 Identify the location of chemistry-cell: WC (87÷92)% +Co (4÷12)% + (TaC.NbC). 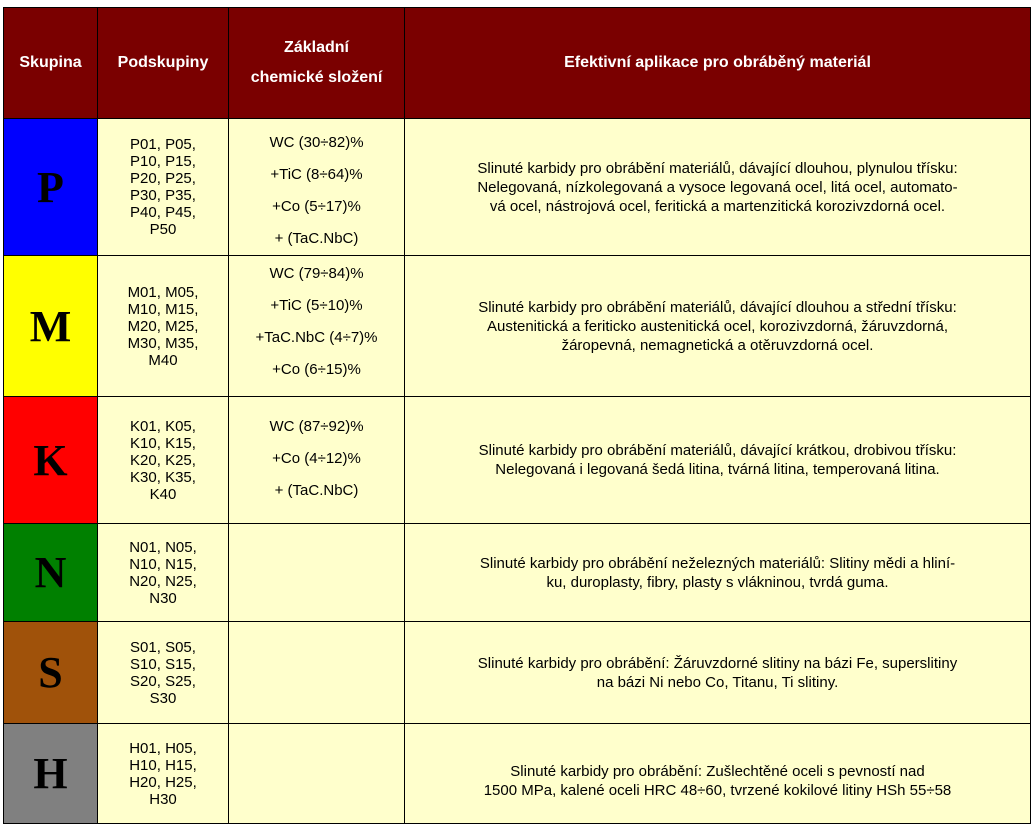
(316, 460).